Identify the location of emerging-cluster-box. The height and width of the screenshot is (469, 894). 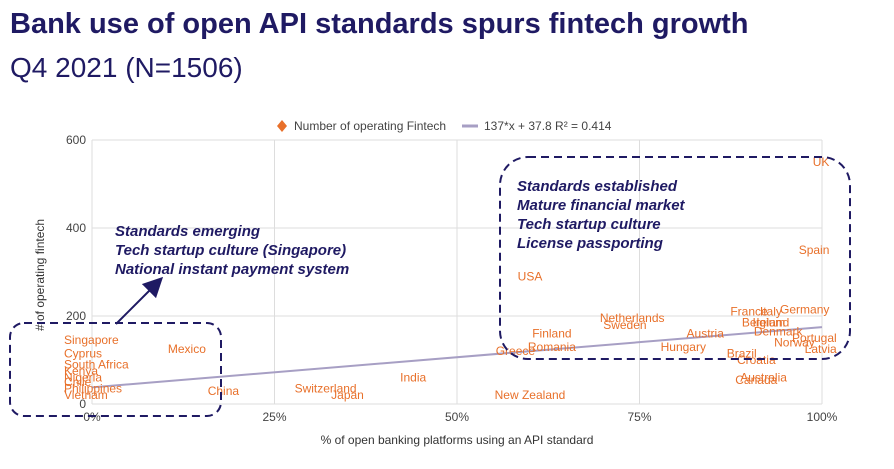
(115, 369).